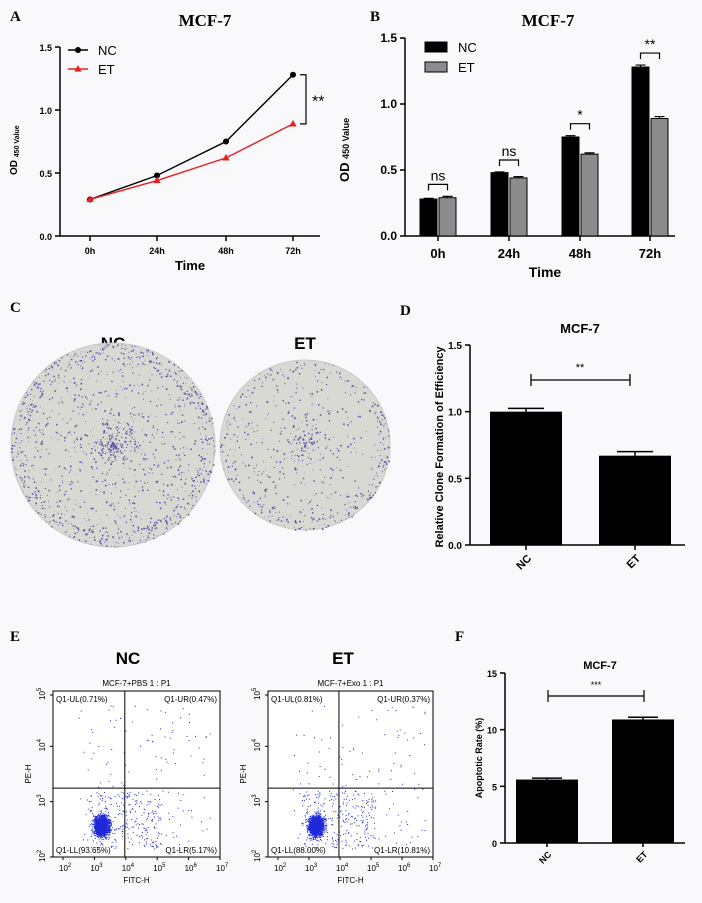 The image size is (702, 903). I want to click on e-nc-x-tick-label: 10⁷, so click(222, 868).